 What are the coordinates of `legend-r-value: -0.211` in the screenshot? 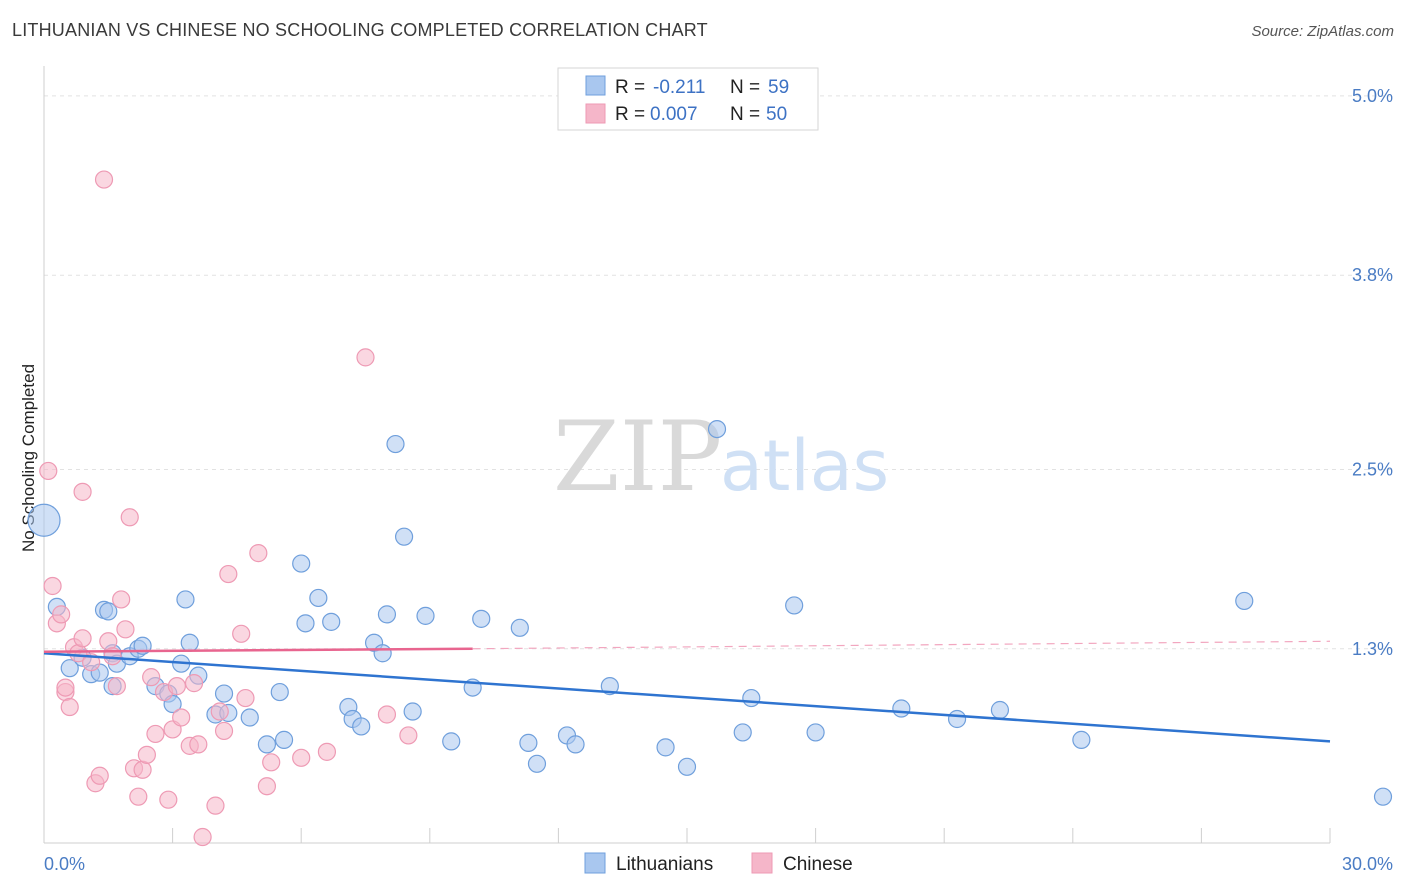 It's located at (679, 87).